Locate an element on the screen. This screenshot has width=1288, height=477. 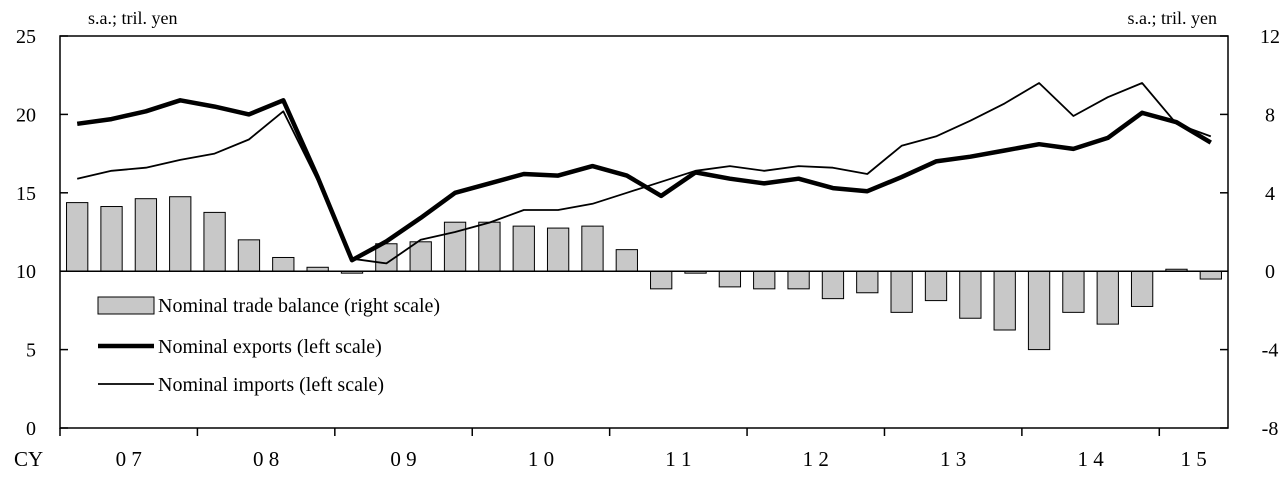
x-year-label: 1 4 is located at coordinates (1090, 459).